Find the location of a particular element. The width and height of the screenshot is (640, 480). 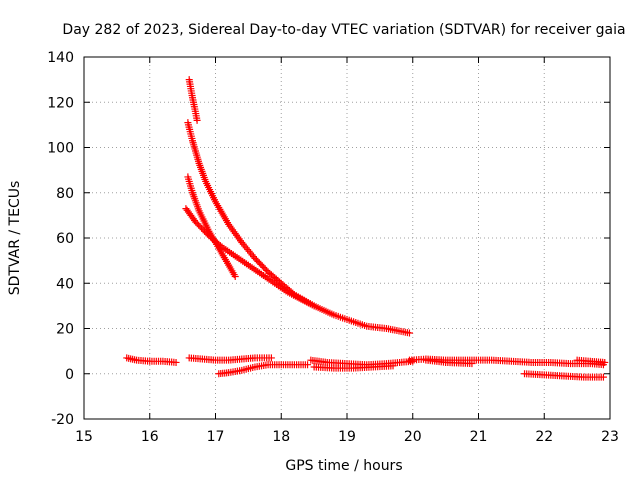

x-tick-labels: 15 16 17 18 19 20 21 22 23 is located at coordinates (347, 437).